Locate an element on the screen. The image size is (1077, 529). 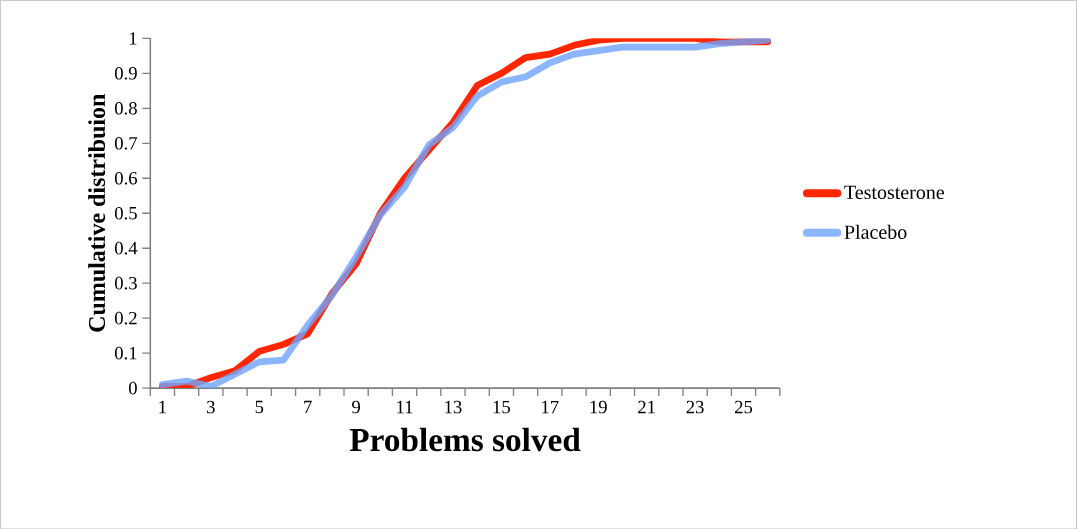
x-tick-label: 25 is located at coordinates (743, 407).